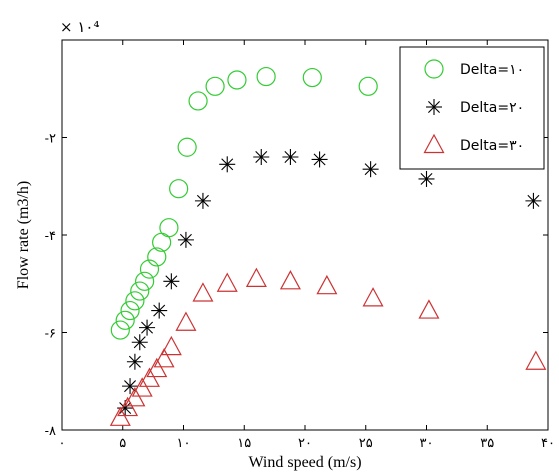 The image size is (559, 476). I want to click on y-axis-title: Flow rate (m3/h), so click(23, 235).